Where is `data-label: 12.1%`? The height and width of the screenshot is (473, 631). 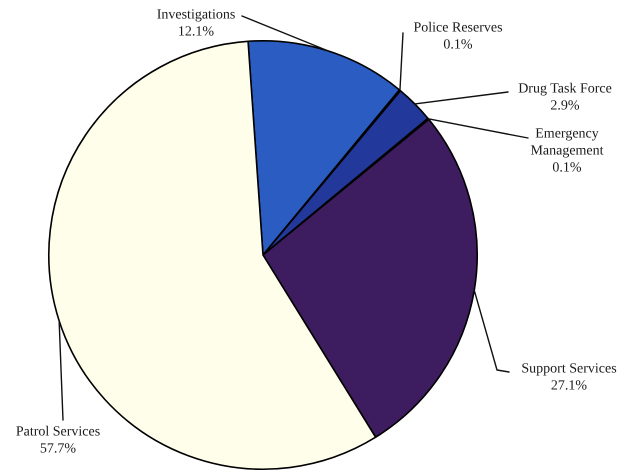
data-label: 12.1% is located at coordinates (196, 32).